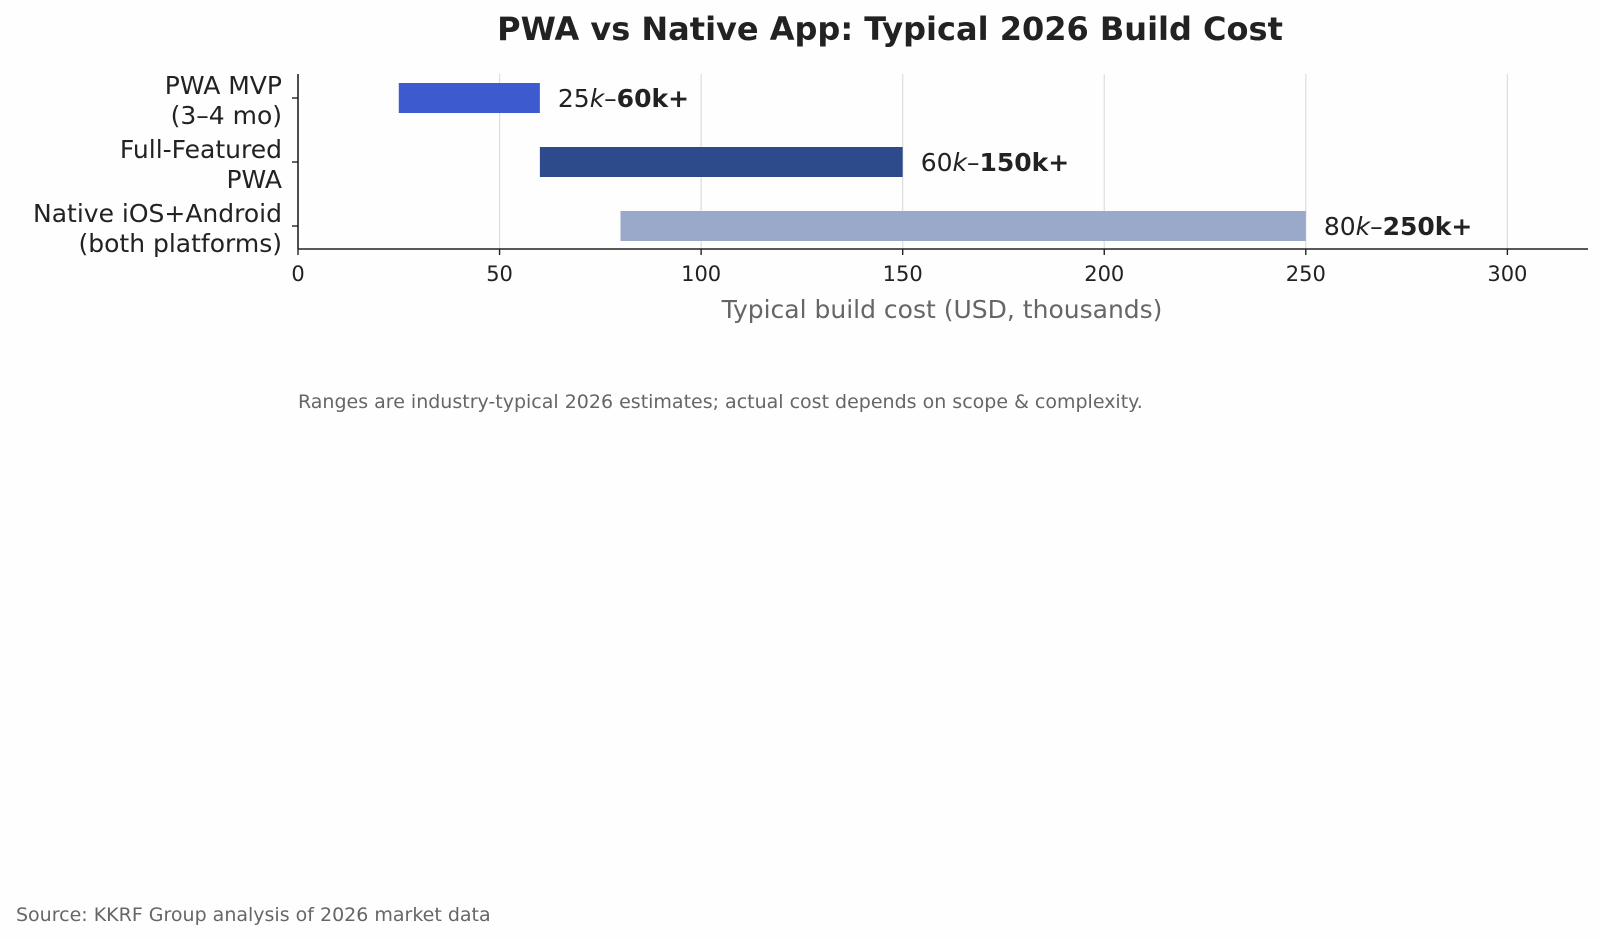  I want to click on x-tick-label: 250, so click(1306, 274).